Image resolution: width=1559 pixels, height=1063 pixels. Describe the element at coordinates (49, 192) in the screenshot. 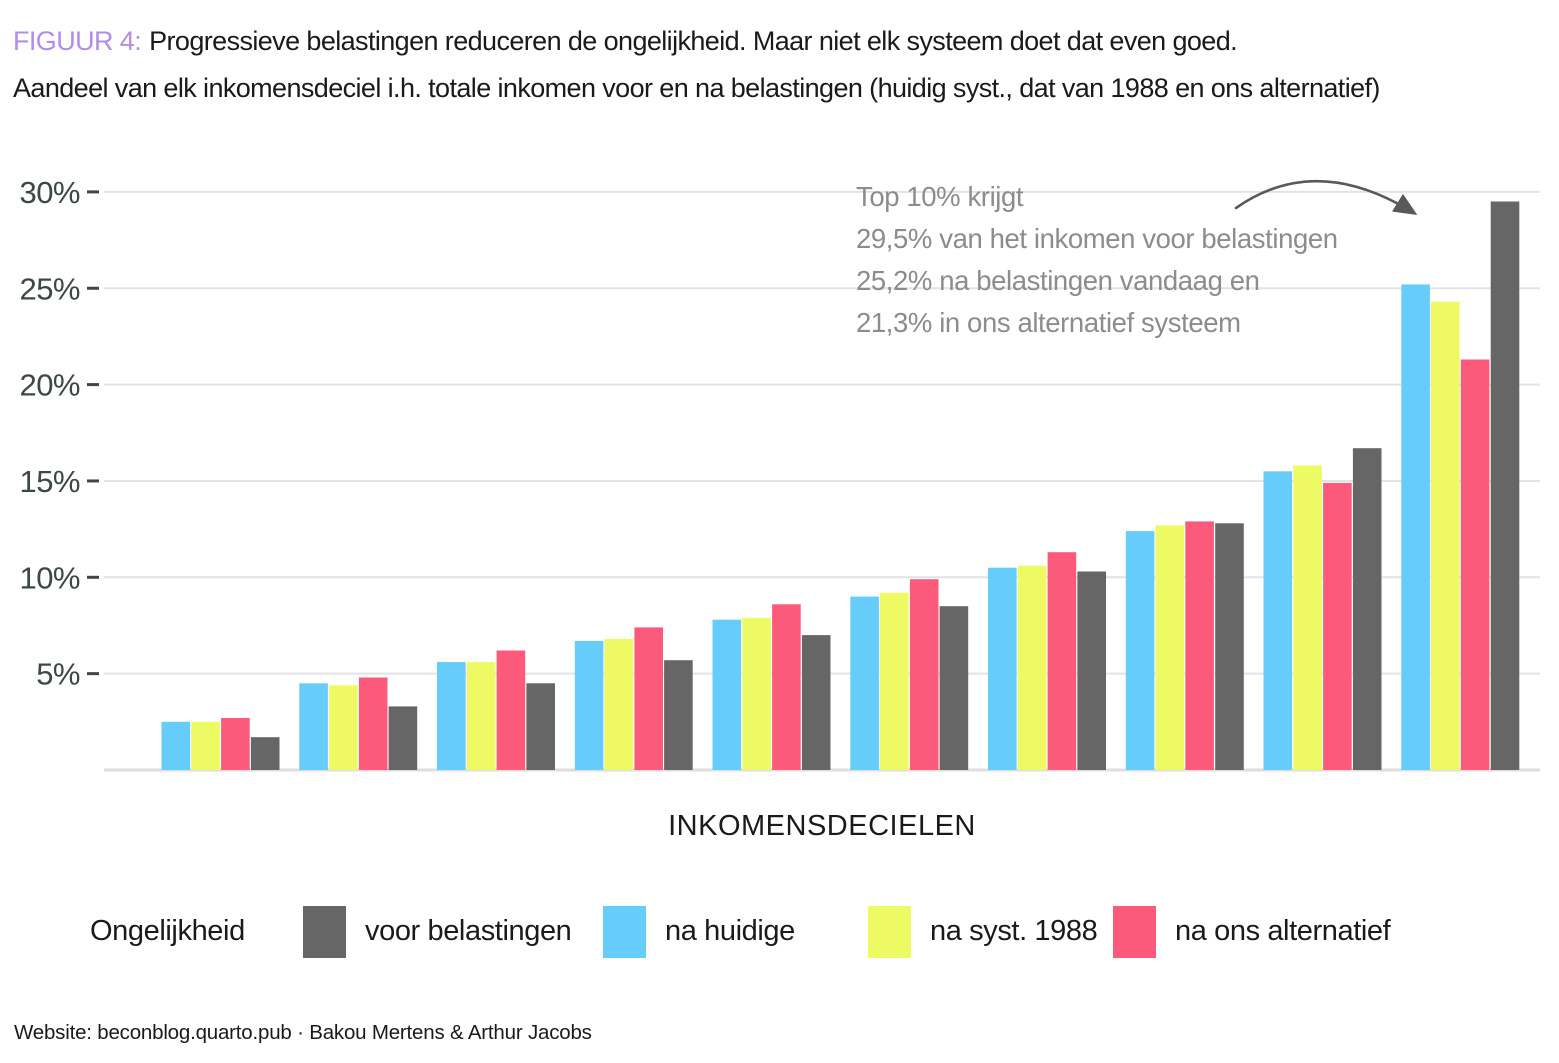

I see `y-tick-label: 30%` at that location.